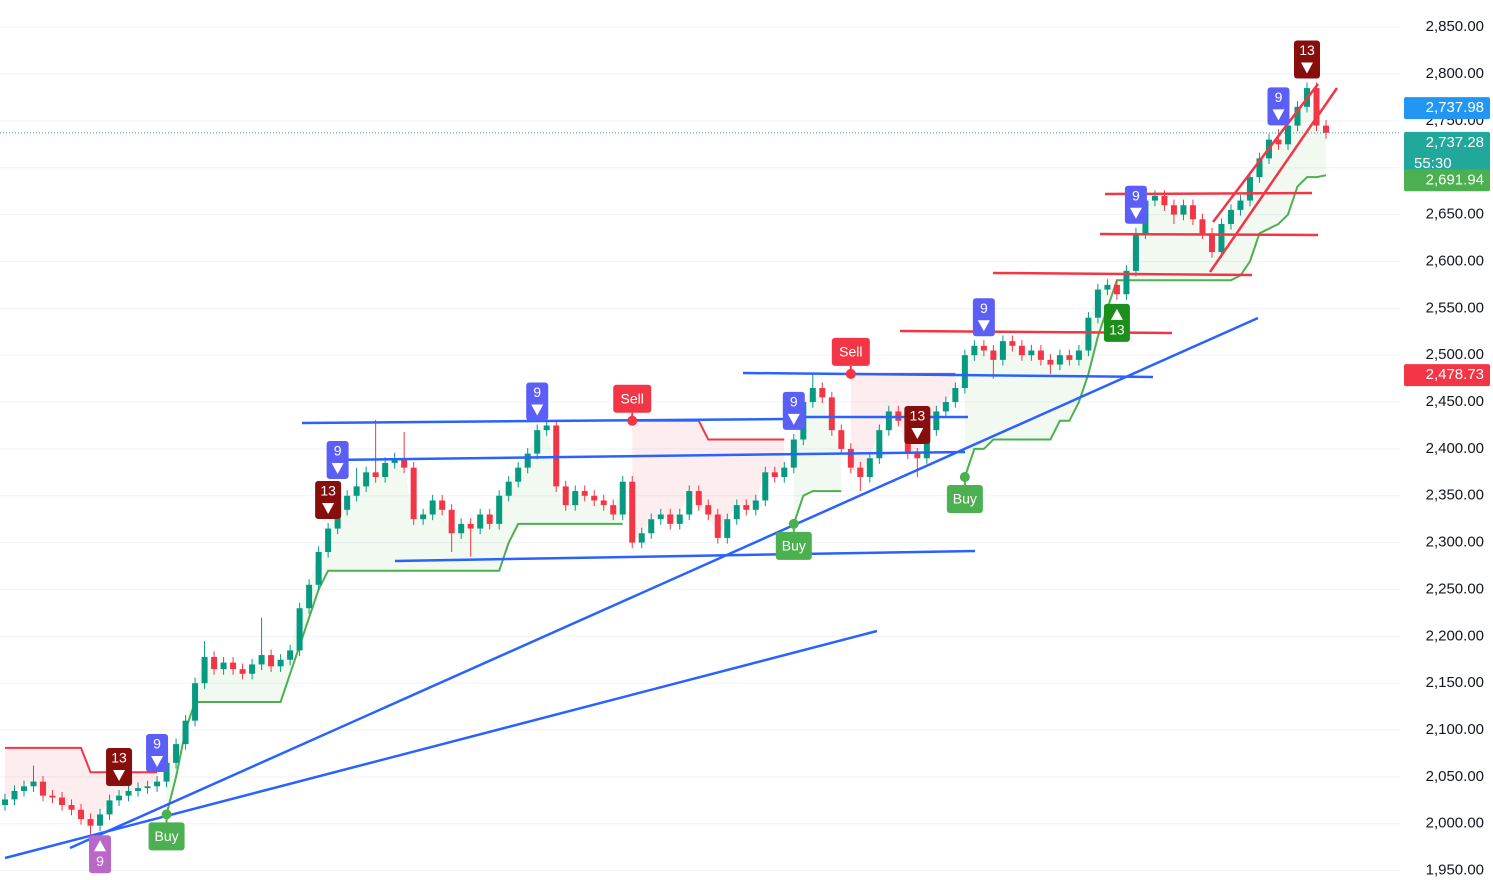  Describe the element at coordinates (1447, 242) in the screenshot. I see `price-tags: 2,737.98 2,737.28 55:302,691.94 2,478.73` at that location.